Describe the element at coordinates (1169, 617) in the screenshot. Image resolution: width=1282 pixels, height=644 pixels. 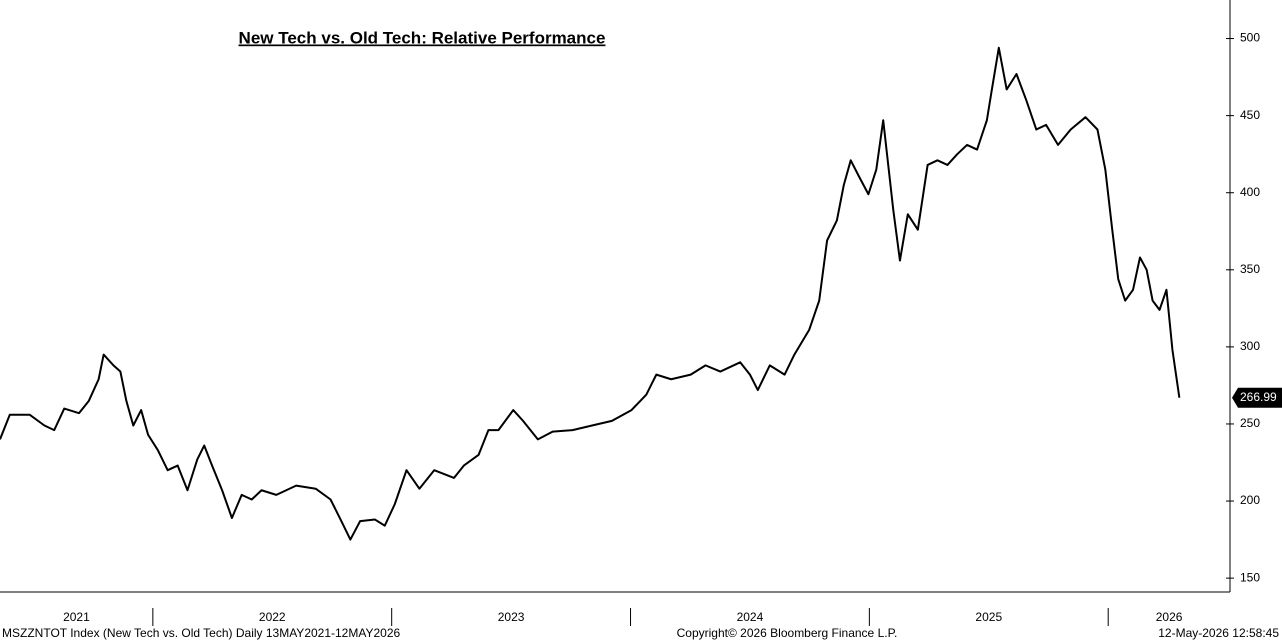
I see `x-tick-label: 2026` at that location.